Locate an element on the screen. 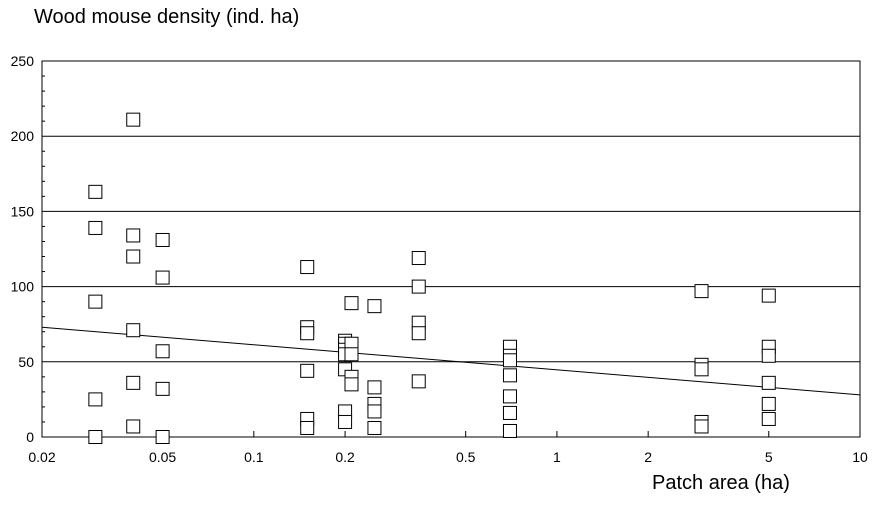  y-tick-label: 0 is located at coordinates (30, 437).